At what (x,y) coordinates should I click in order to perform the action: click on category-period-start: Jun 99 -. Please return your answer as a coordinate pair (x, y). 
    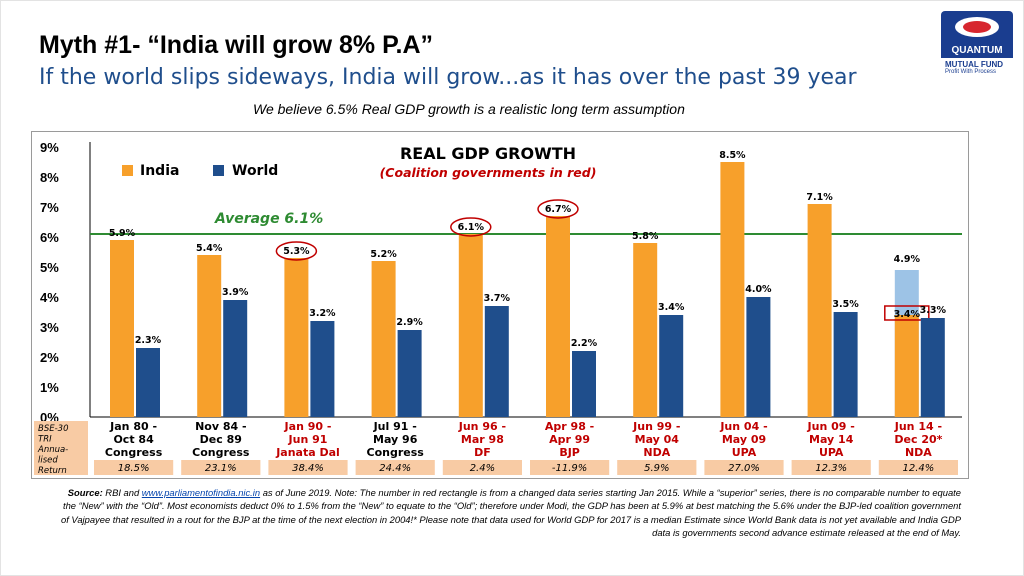
    Looking at the image, I should click on (656, 426).